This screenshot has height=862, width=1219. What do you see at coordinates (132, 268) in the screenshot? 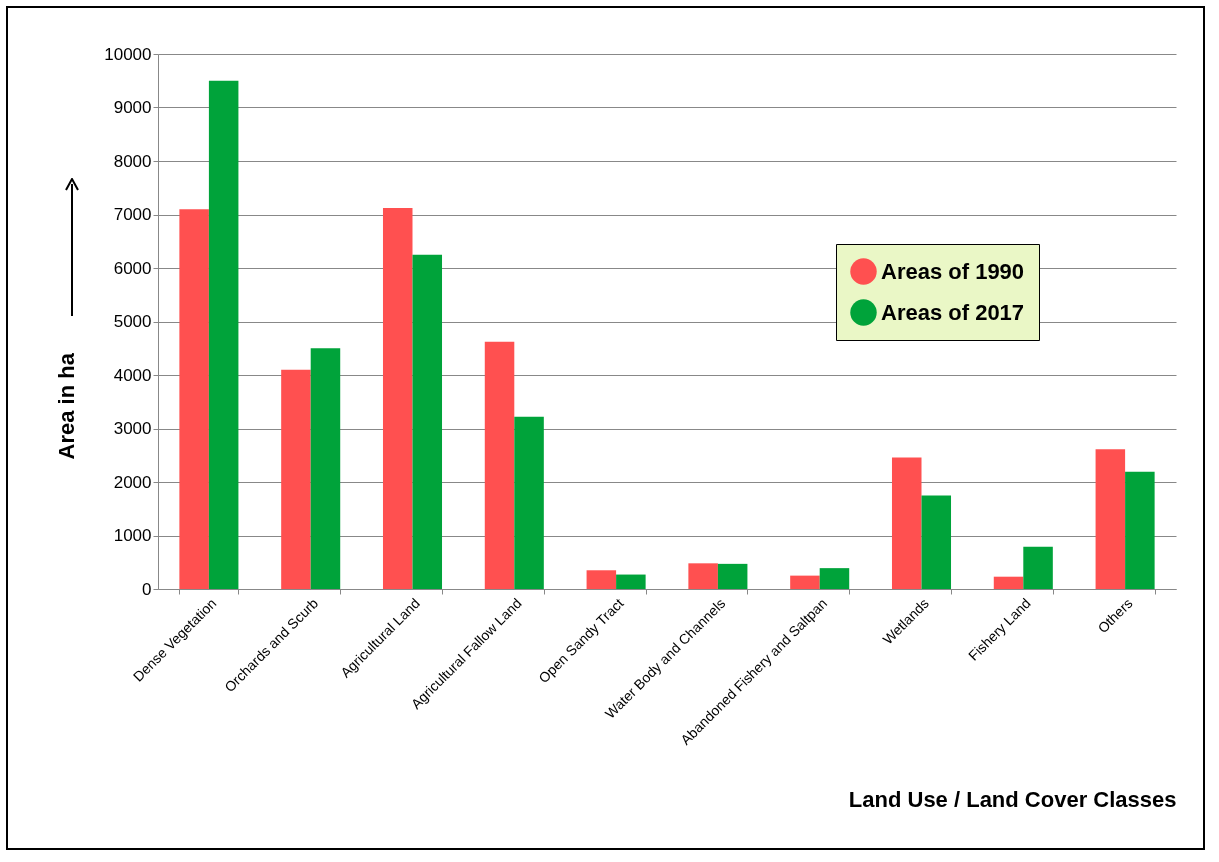
I see `y-tick-label: 6000` at bounding box center [132, 268].